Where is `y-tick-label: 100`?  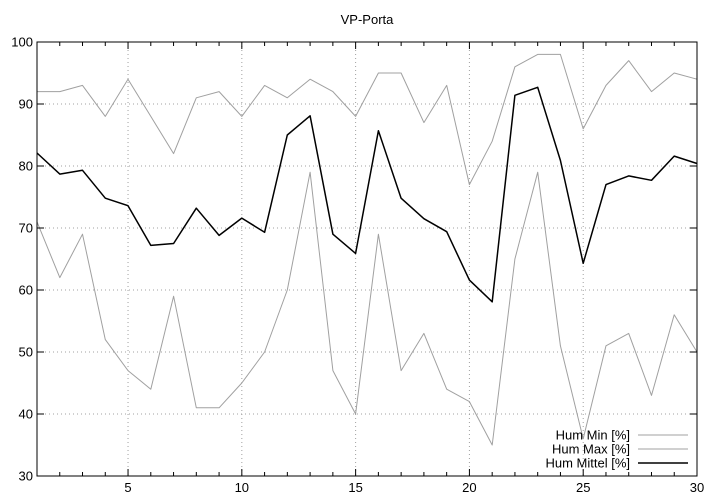
y-tick-label: 100 is located at coordinates (22, 42).